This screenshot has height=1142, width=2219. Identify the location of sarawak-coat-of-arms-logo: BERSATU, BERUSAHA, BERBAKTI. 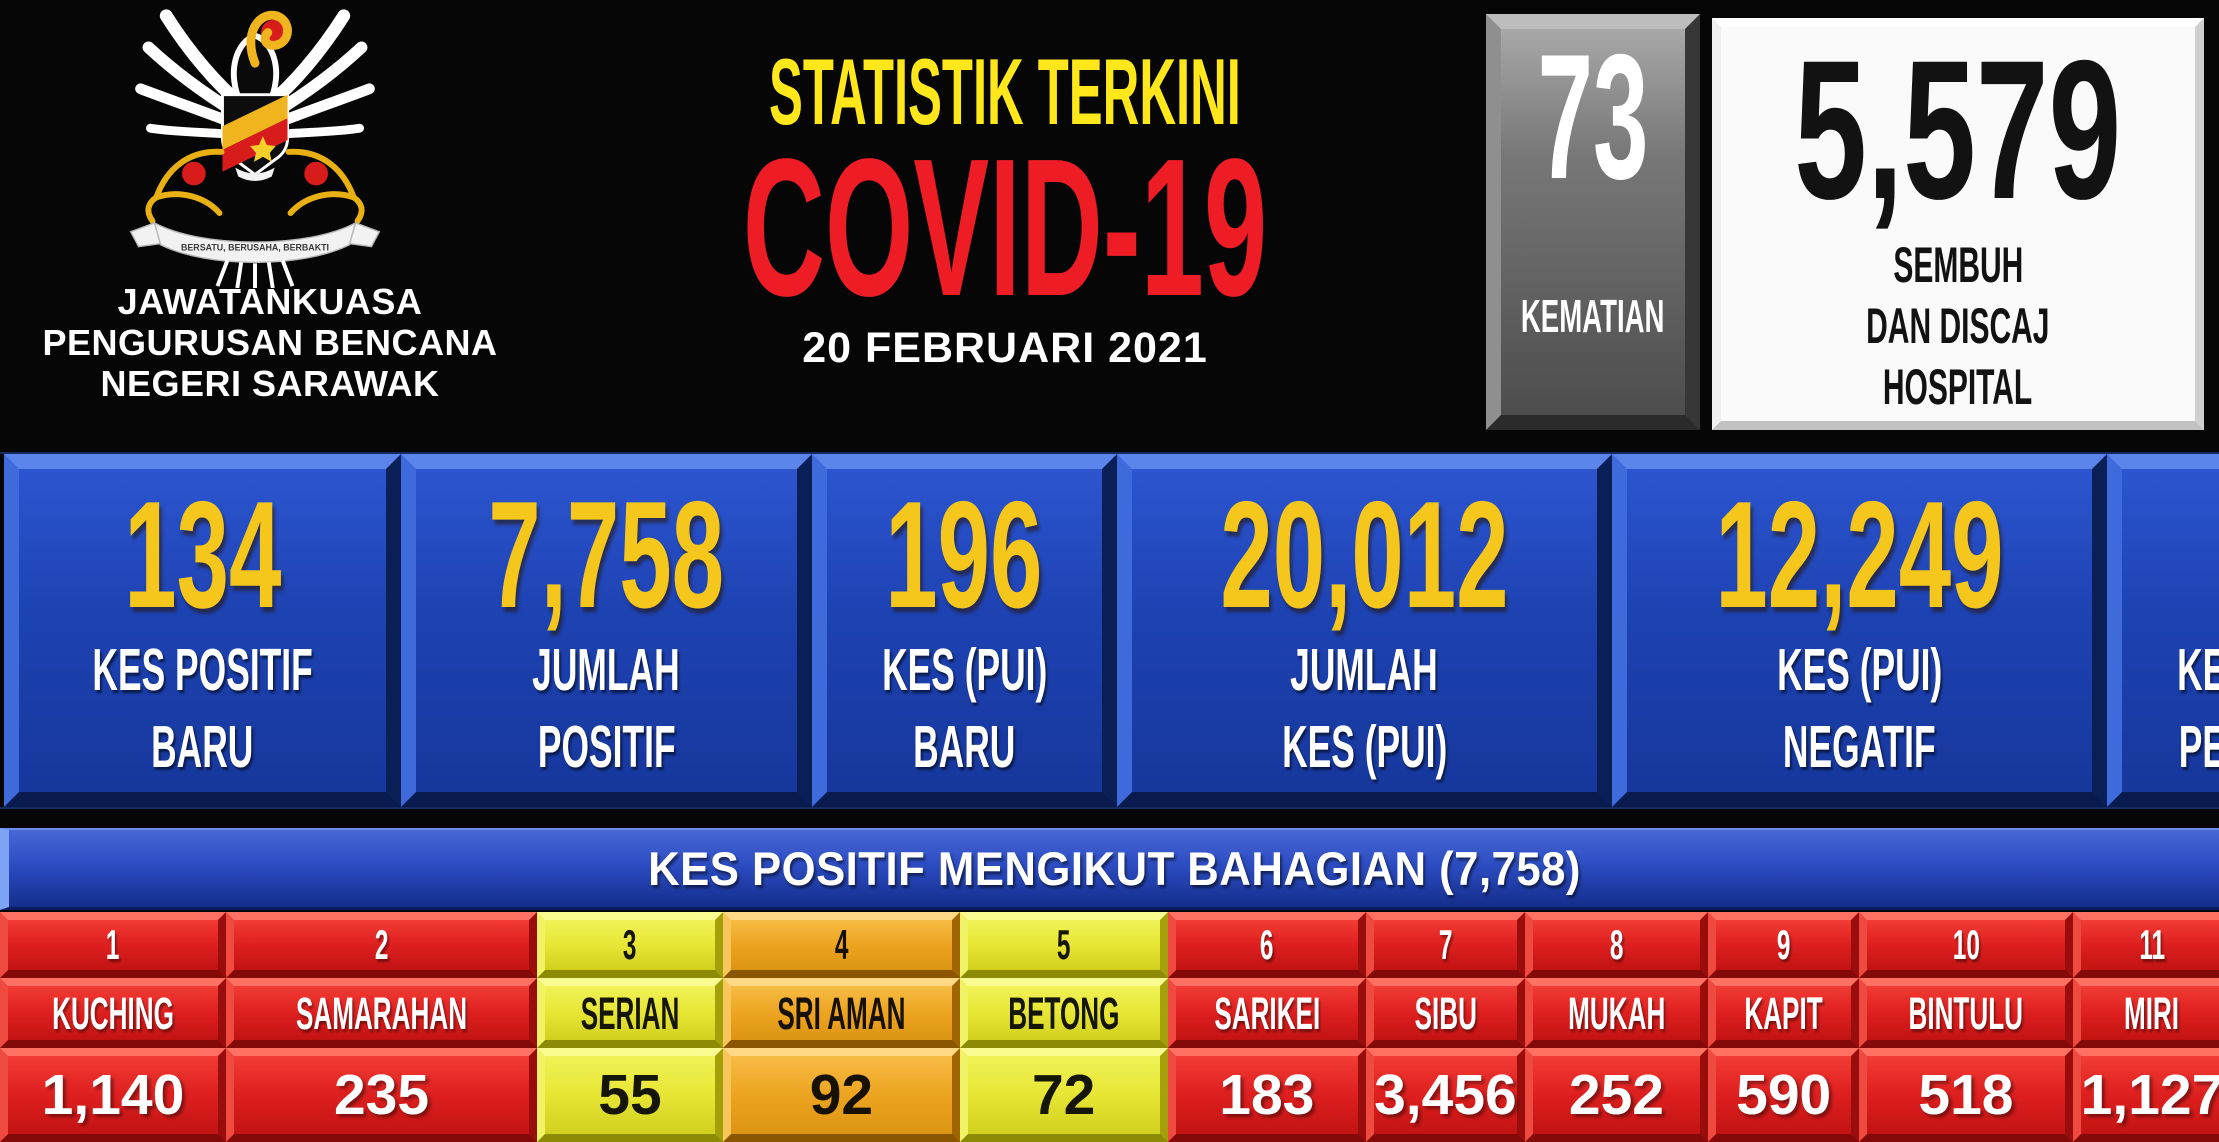
(255, 148).